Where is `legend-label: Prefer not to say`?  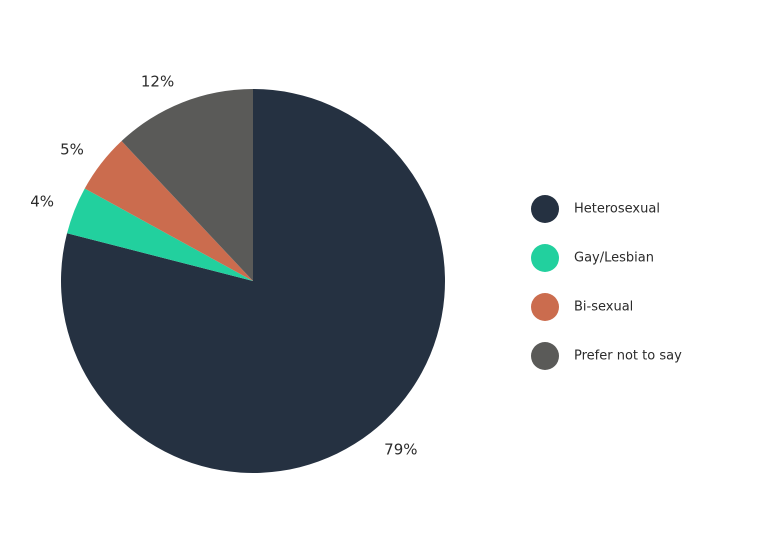 legend-label: Prefer not to say is located at coordinates (628, 356).